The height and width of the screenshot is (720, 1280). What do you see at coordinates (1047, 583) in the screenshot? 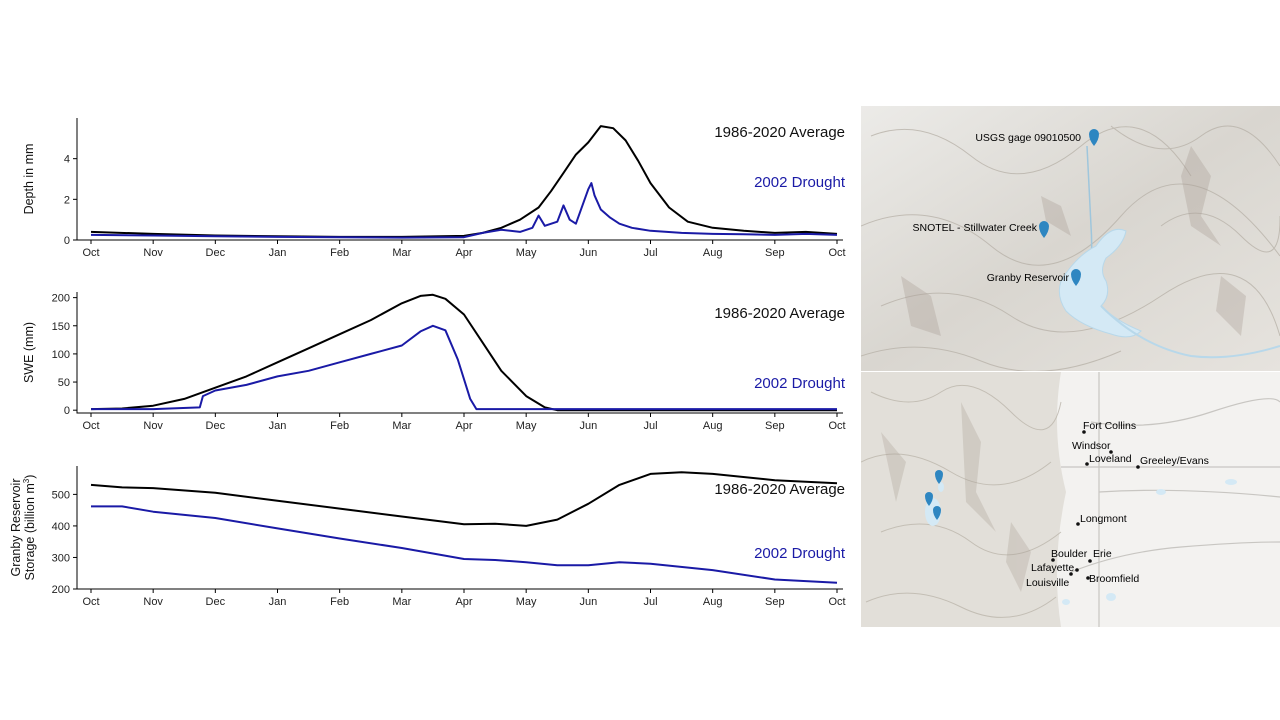
I see `label-louisville: Louisville` at bounding box center [1047, 583].